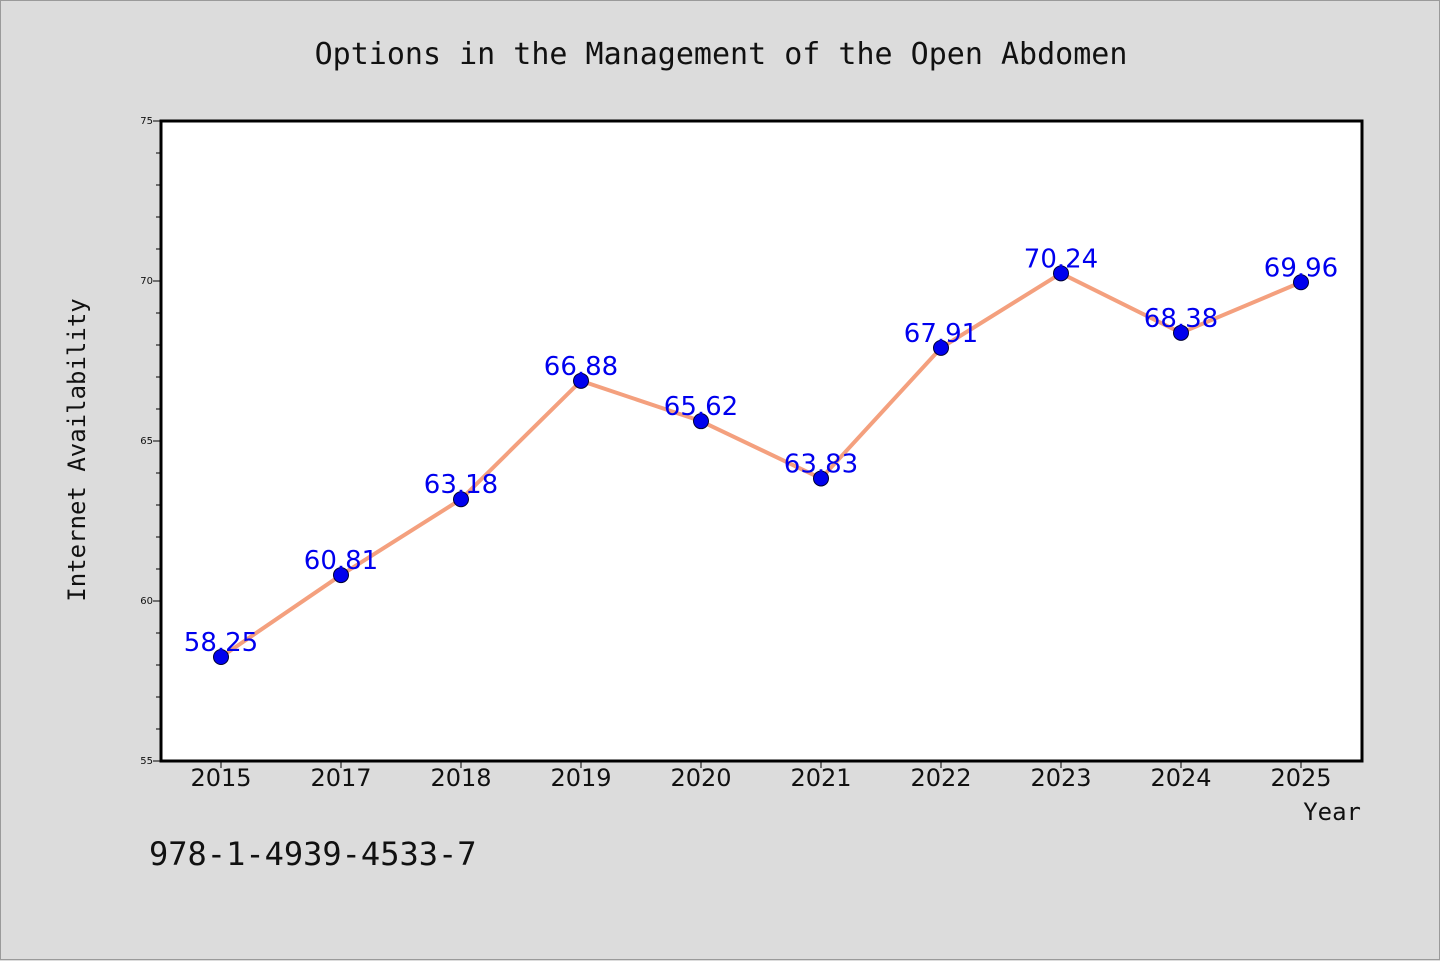 The height and width of the screenshot is (961, 1440). I want to click on y-tick-label: 75, so click(146, 121).